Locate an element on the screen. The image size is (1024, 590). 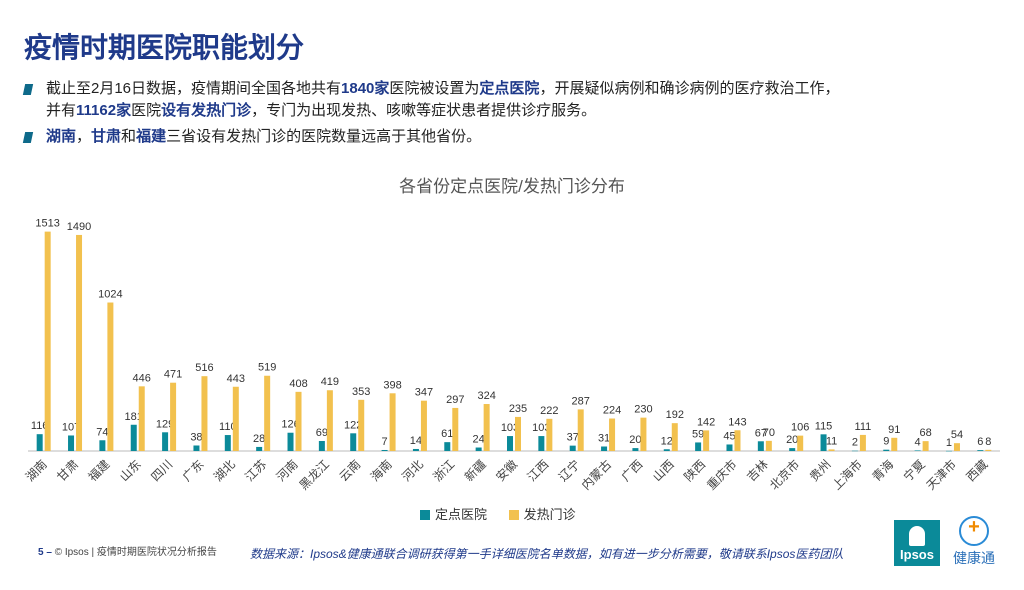
label-fever-17: 287 is located at coordinates (581, 401).